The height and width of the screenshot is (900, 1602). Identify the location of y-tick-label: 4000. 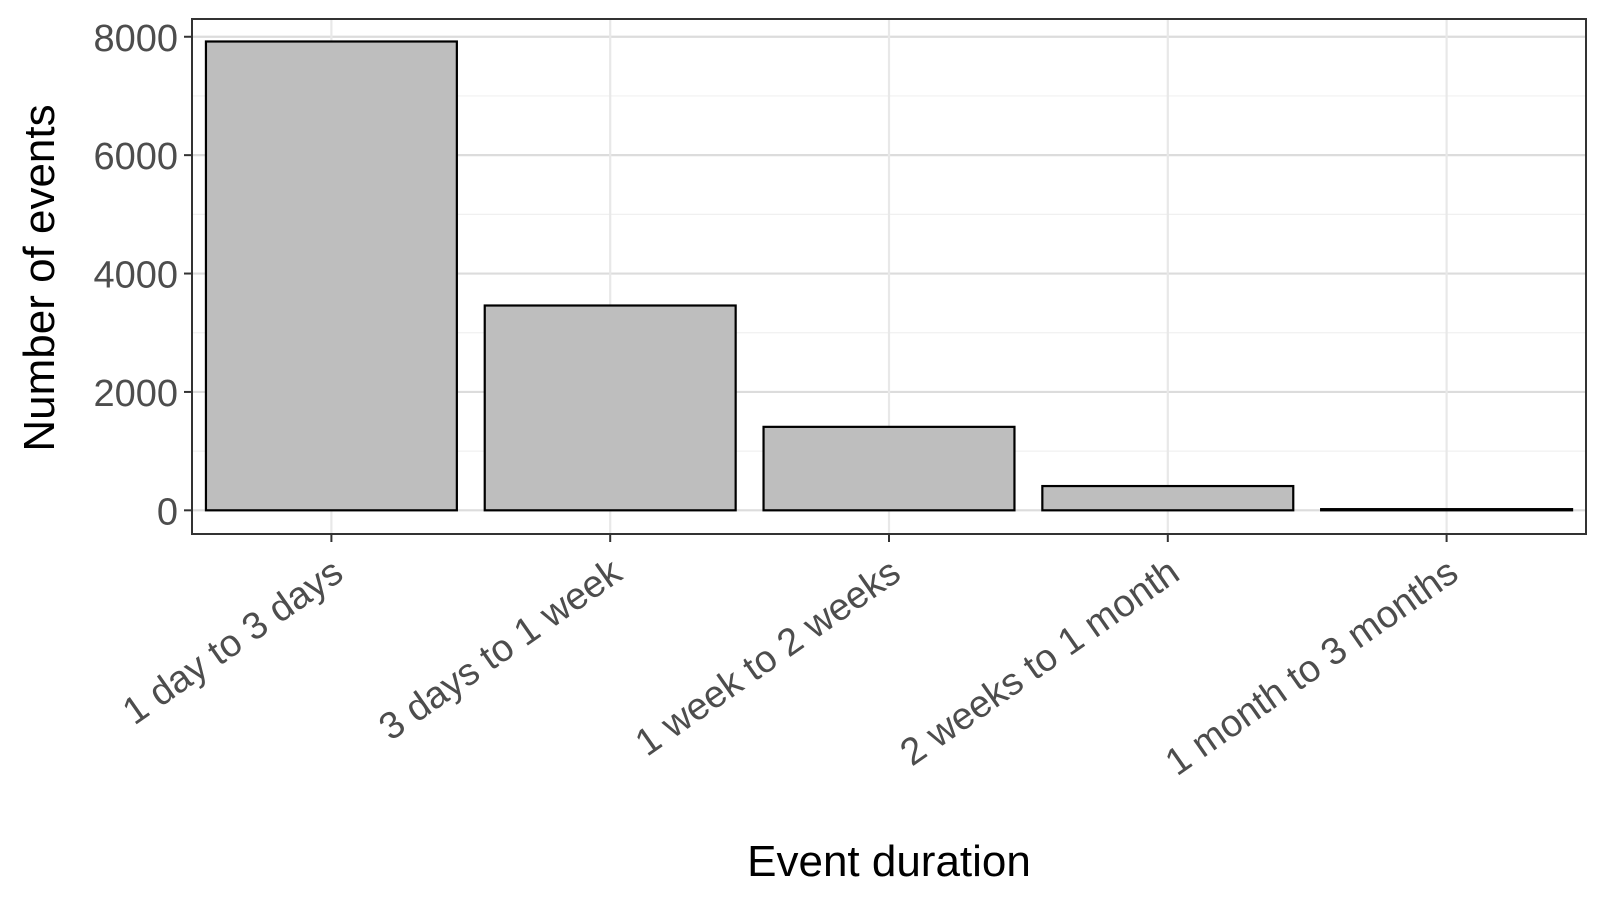
(135, 276).